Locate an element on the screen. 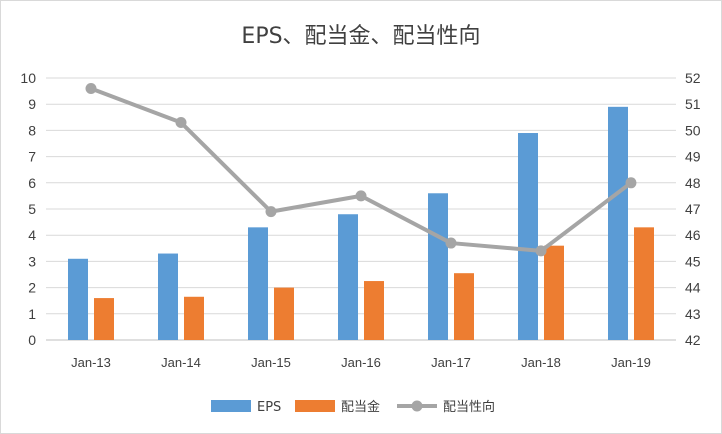 This screenshot has width=722, height=434. y-tick-label: 7 is located at coordinates (32, 157).